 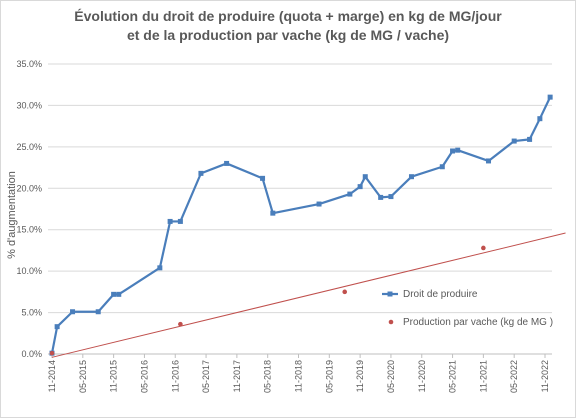 I want to click on legend-label-production-par-vache: Production par vache (kg de MG ), so click(x=478, y=322).